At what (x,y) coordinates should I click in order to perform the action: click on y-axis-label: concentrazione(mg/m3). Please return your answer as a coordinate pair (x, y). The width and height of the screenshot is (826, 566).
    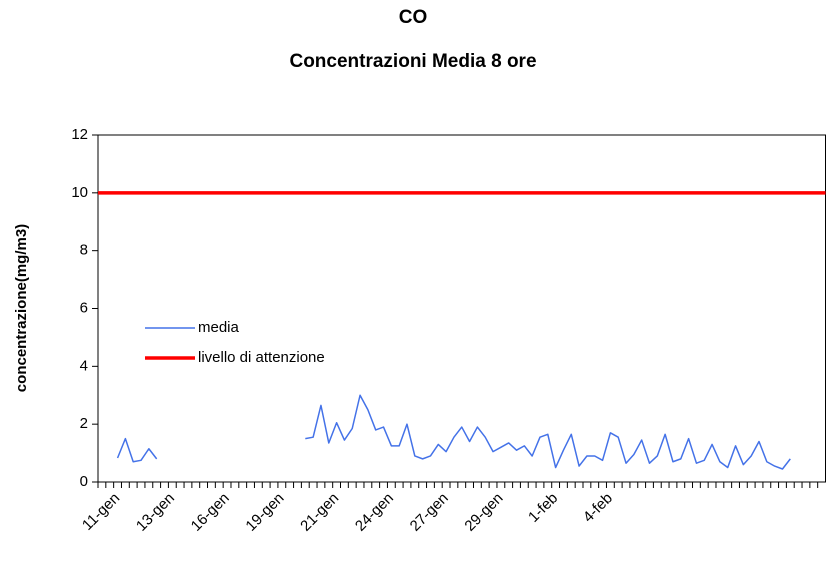
    Looking at the image, I should click on (21, 308).